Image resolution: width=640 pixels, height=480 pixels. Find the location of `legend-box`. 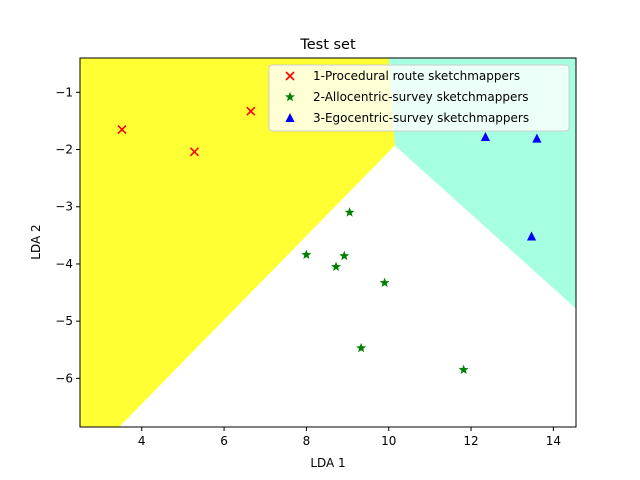

legend-box is located at coordinates (419, 98).